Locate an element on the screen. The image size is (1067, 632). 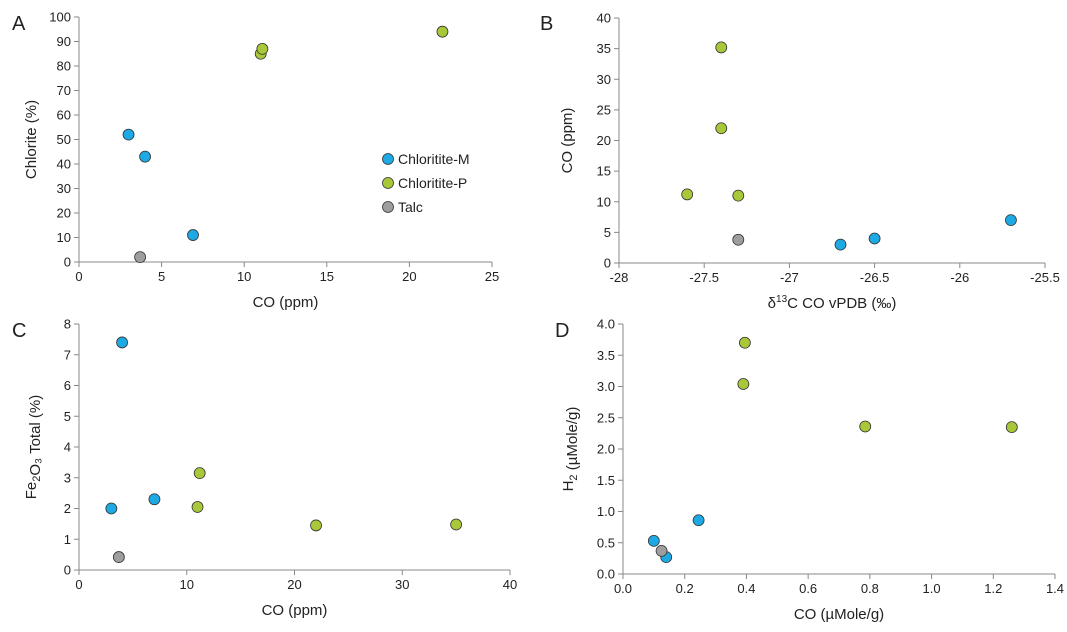
y-tick-label-d: 3.5 is located at coordinates (606, 355).